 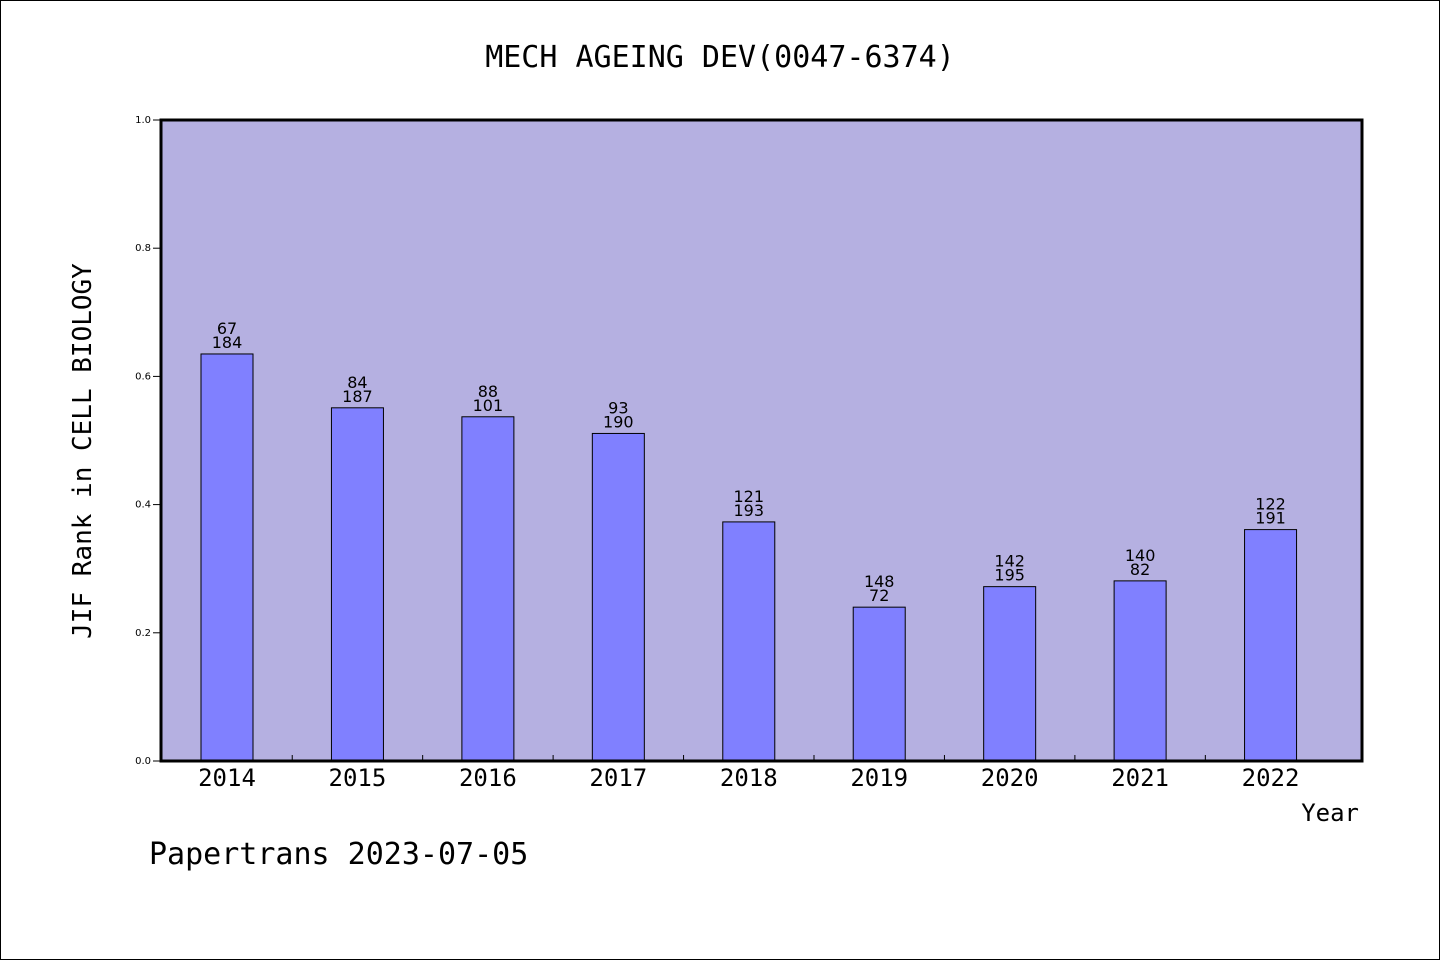 What do you see at coordinates (618, 597) in the screenshot?
I see `bar-2017` at bounding box center [618, 597].